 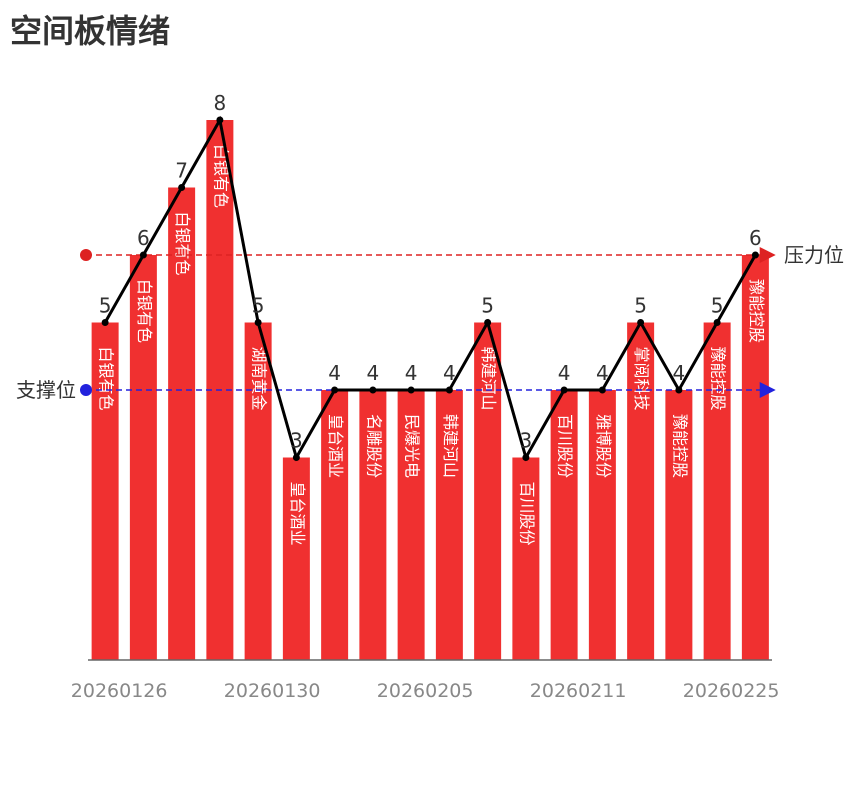 I want to click on bar-stock-label: 雅博股份, so click(x=603, y=446).